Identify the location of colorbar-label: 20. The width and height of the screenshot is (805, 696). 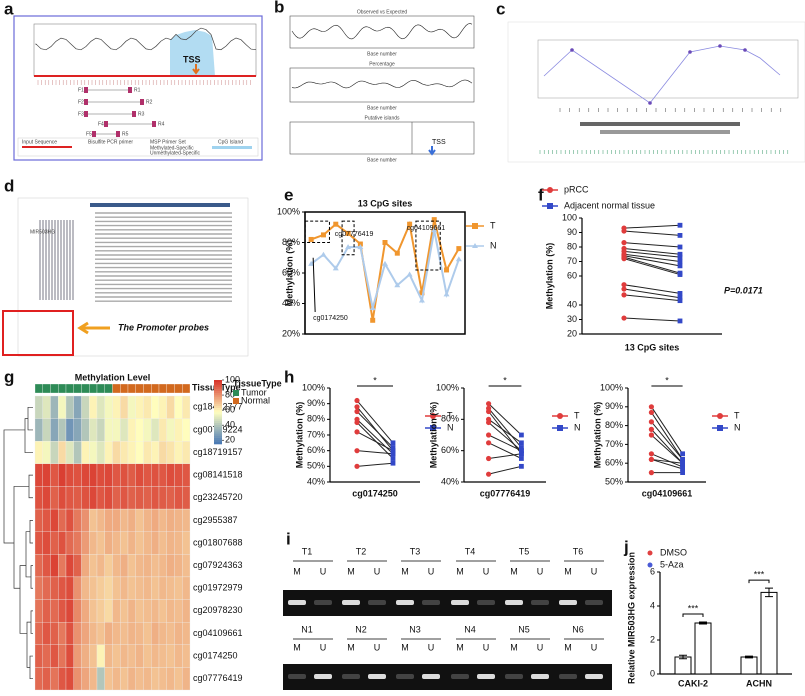
(230, 440).